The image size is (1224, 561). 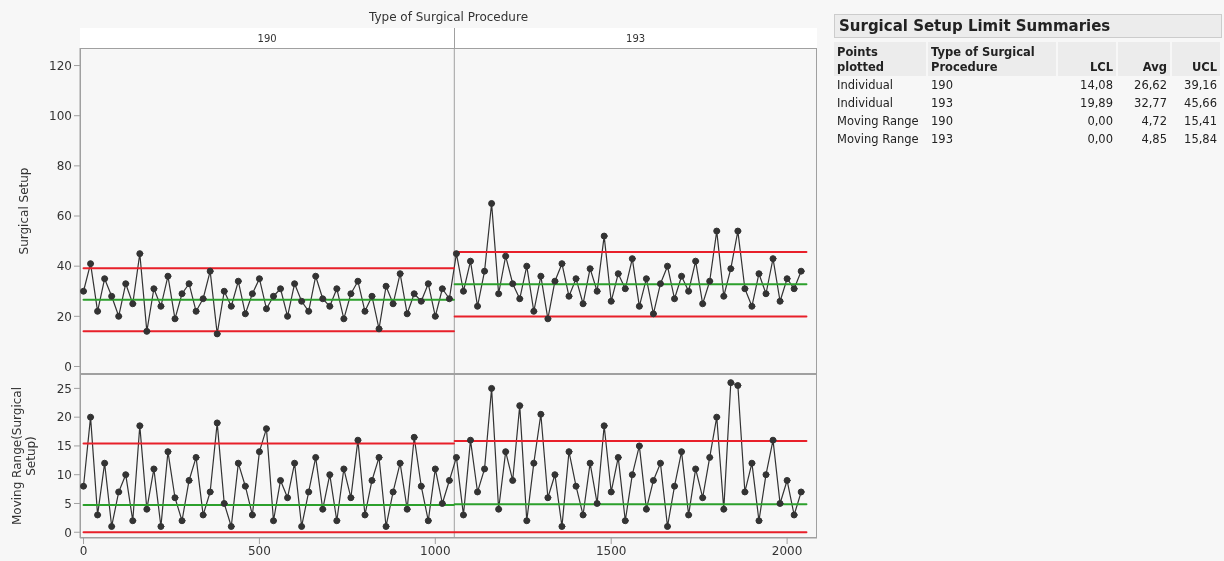 I want to click on text: 19,89, so click(x=1096, y=103).